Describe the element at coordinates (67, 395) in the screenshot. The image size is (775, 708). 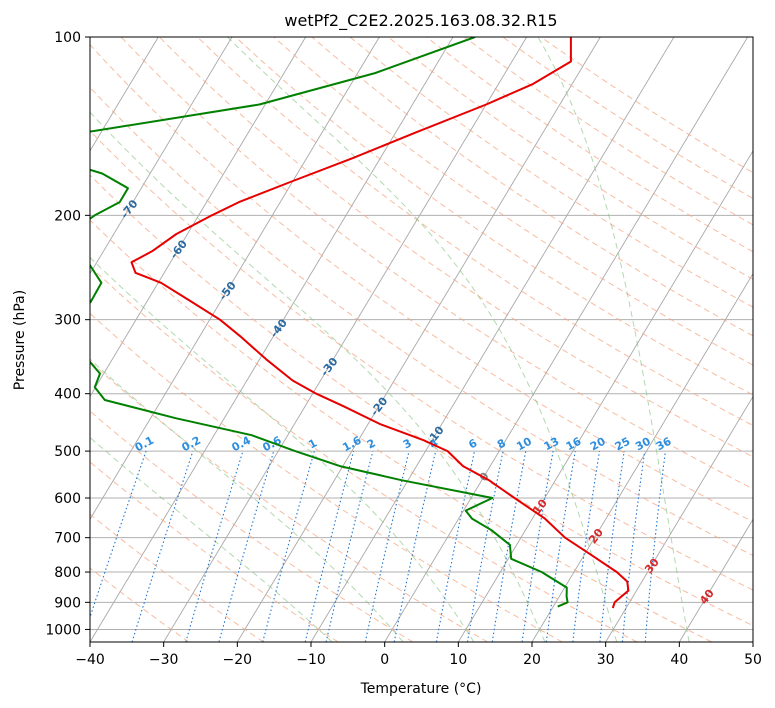
I see `y-tick-label: 400` at that location.